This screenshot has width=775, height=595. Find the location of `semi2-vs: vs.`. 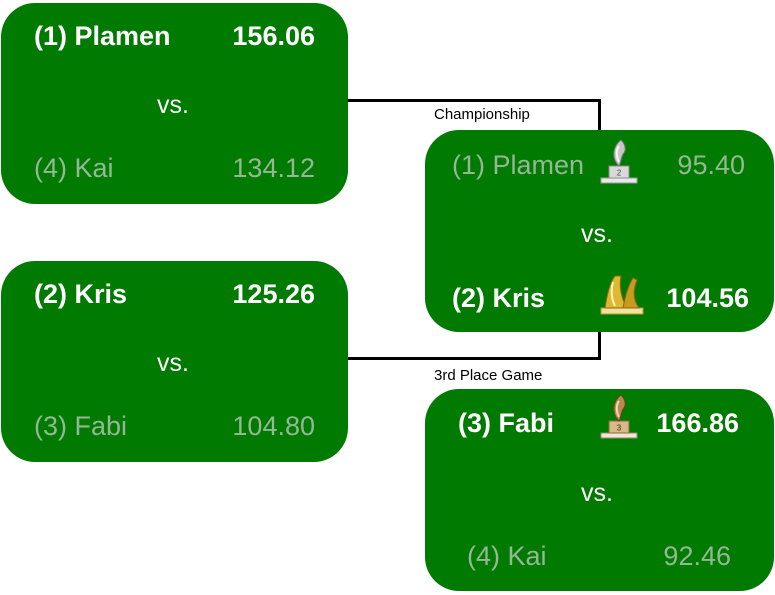

semi2-vs: vs. is located at coordinates (173, 363).